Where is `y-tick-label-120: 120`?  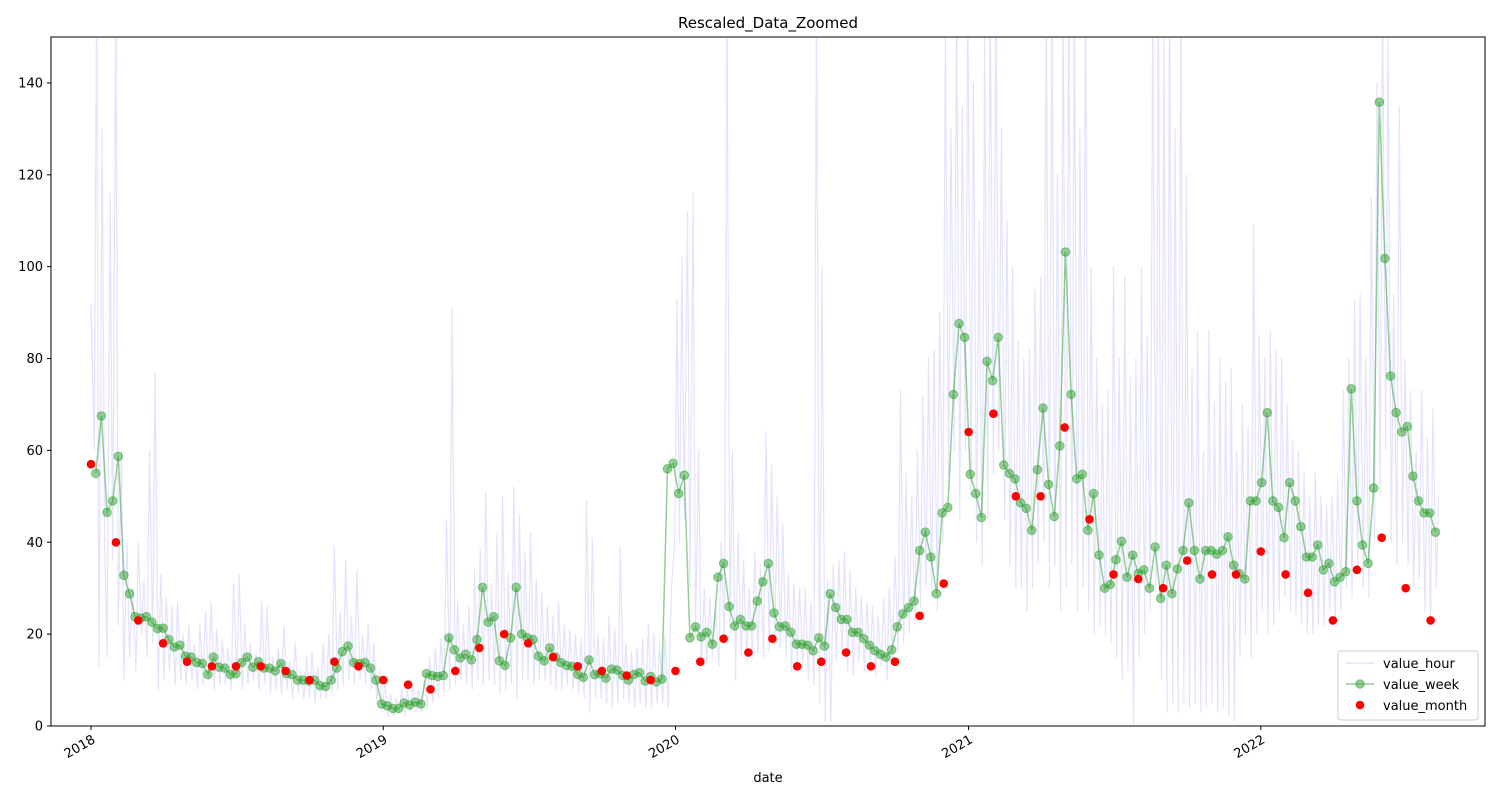
y-tick-label-120: 120 is located at coordinates (30, 175).